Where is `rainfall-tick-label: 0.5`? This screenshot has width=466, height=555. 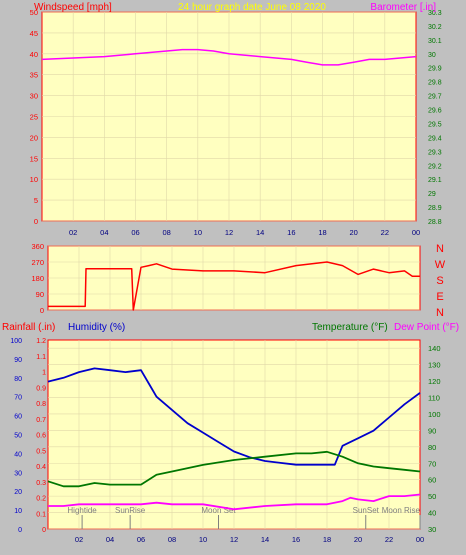 rainfall-tick-label: 0.5 is located at coordinates (41, 451).